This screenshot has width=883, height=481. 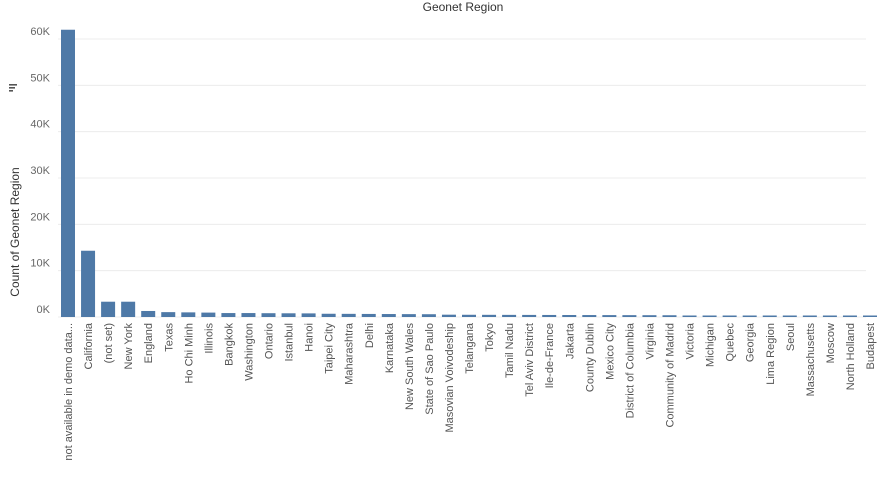 What do you see at coordinates (530, 360) in the screenshot?
I see `x-category-label: Tel Aviv District` at bounding box center [530, 360].